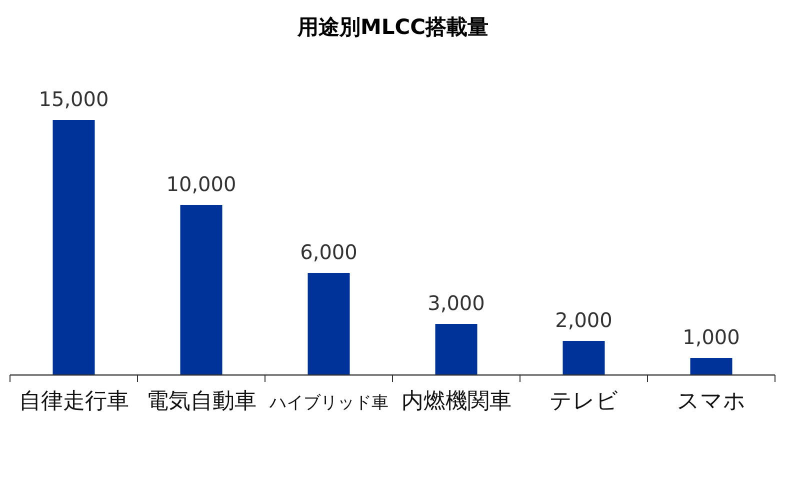 The width and height of the screenshot is (786, 496). What do you see at coordinates (392, 27) in the screenshot?
I see `chart-title: 用途別MLCC搭載量` at bounding box center [392, 27].